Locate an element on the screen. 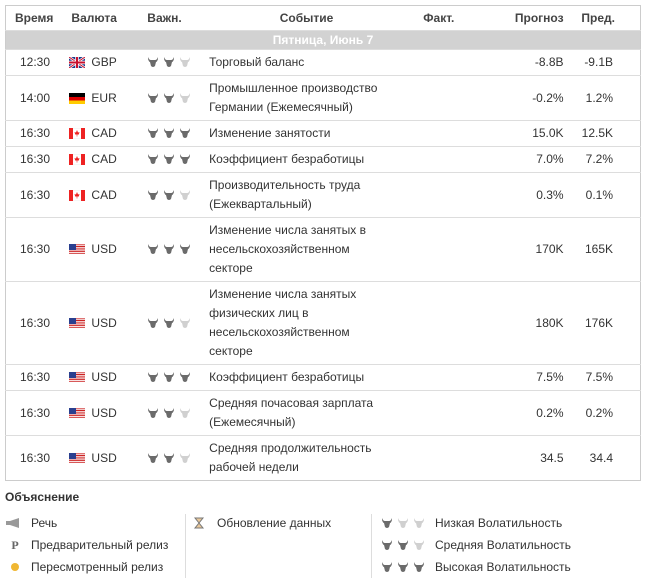 The width and height of the screenshot is (649, 584). forecast: 7.5% is located at coordinates (518, 377).